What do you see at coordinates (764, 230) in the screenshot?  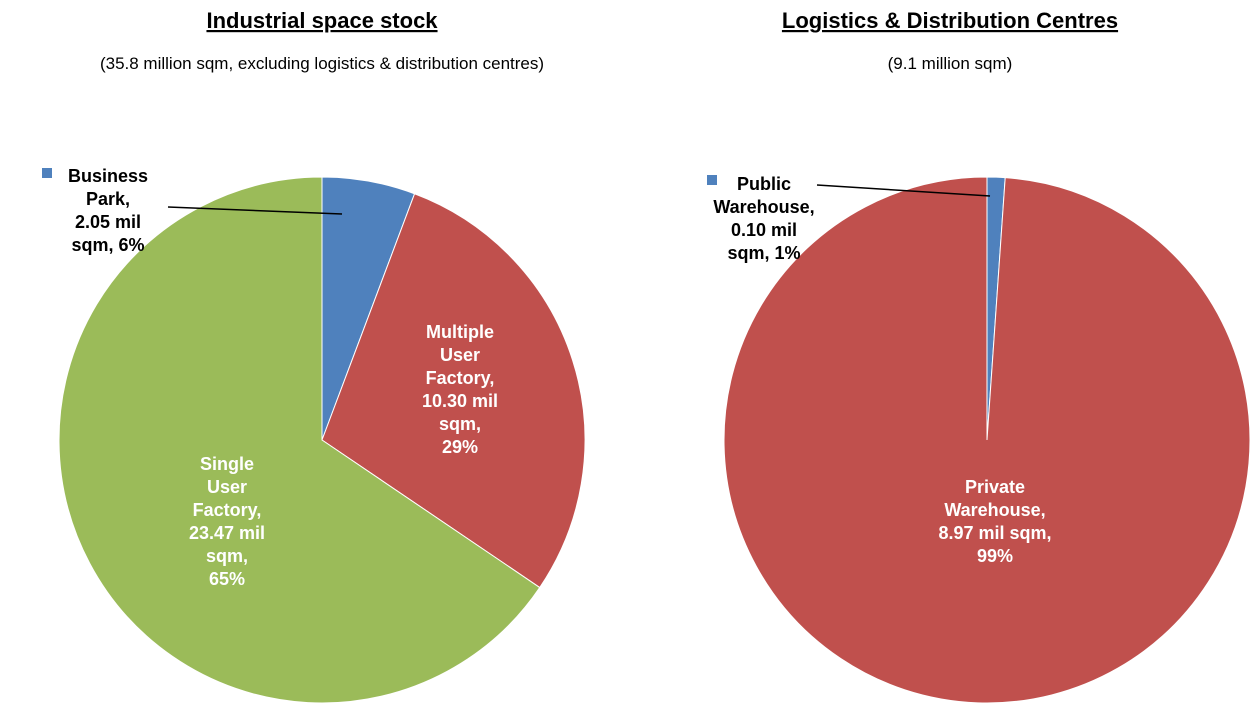 I see `data-label-line: 0.10 mil` at bounding box center [764, 230].